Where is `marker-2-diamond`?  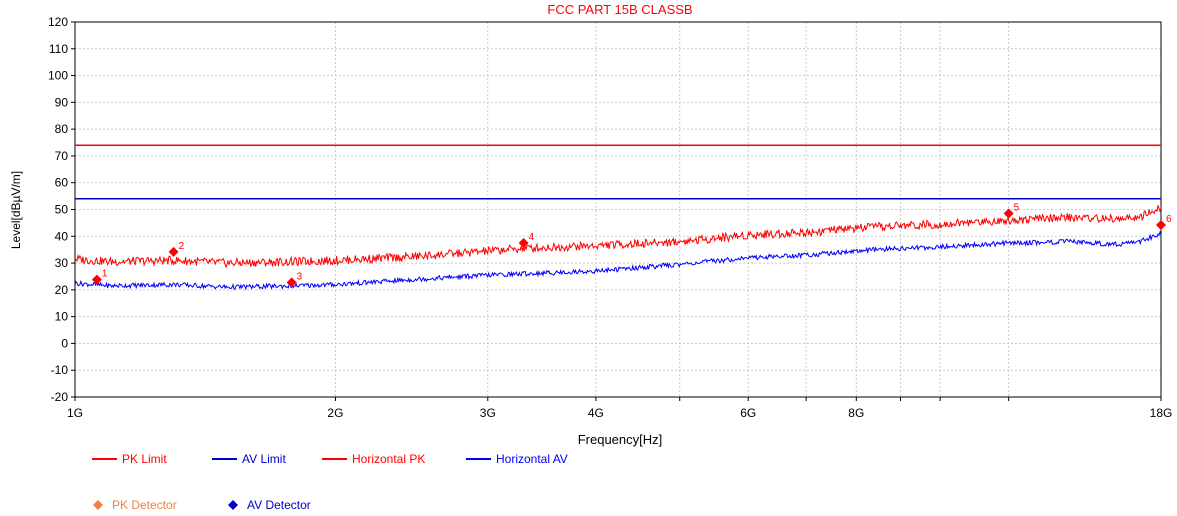
marker-2-diamond is located at coordinates (173, 251).